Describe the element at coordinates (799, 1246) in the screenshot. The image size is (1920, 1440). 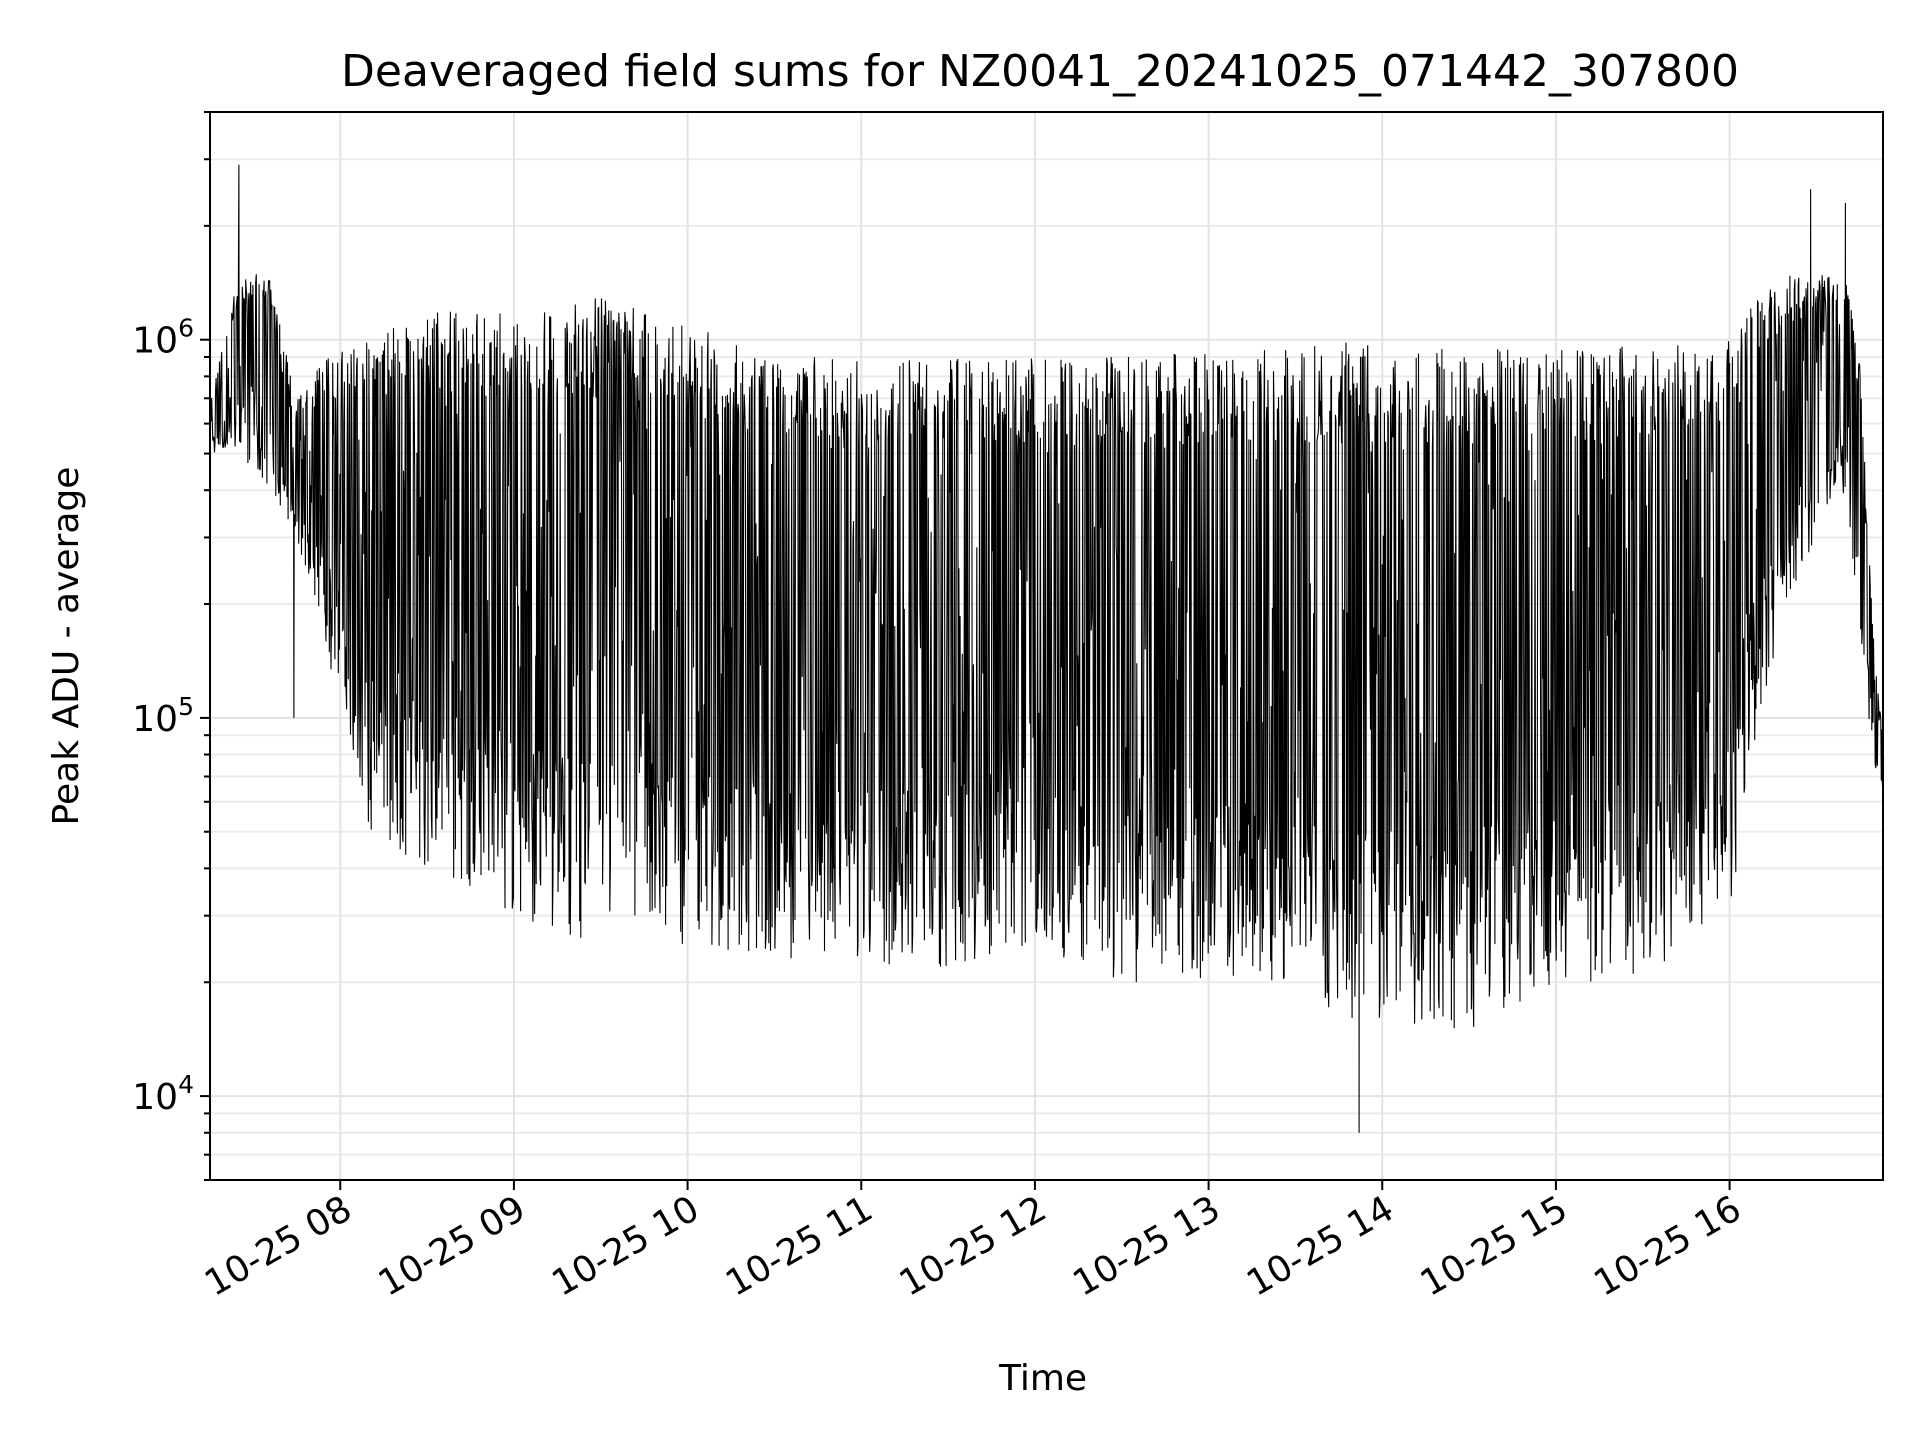
I see `x-tick-label: 10-25 11` at that location.